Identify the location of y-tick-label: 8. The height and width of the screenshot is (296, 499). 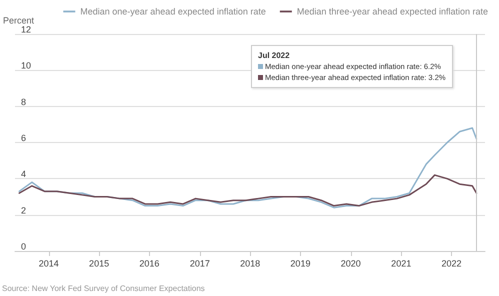
(23, 101).